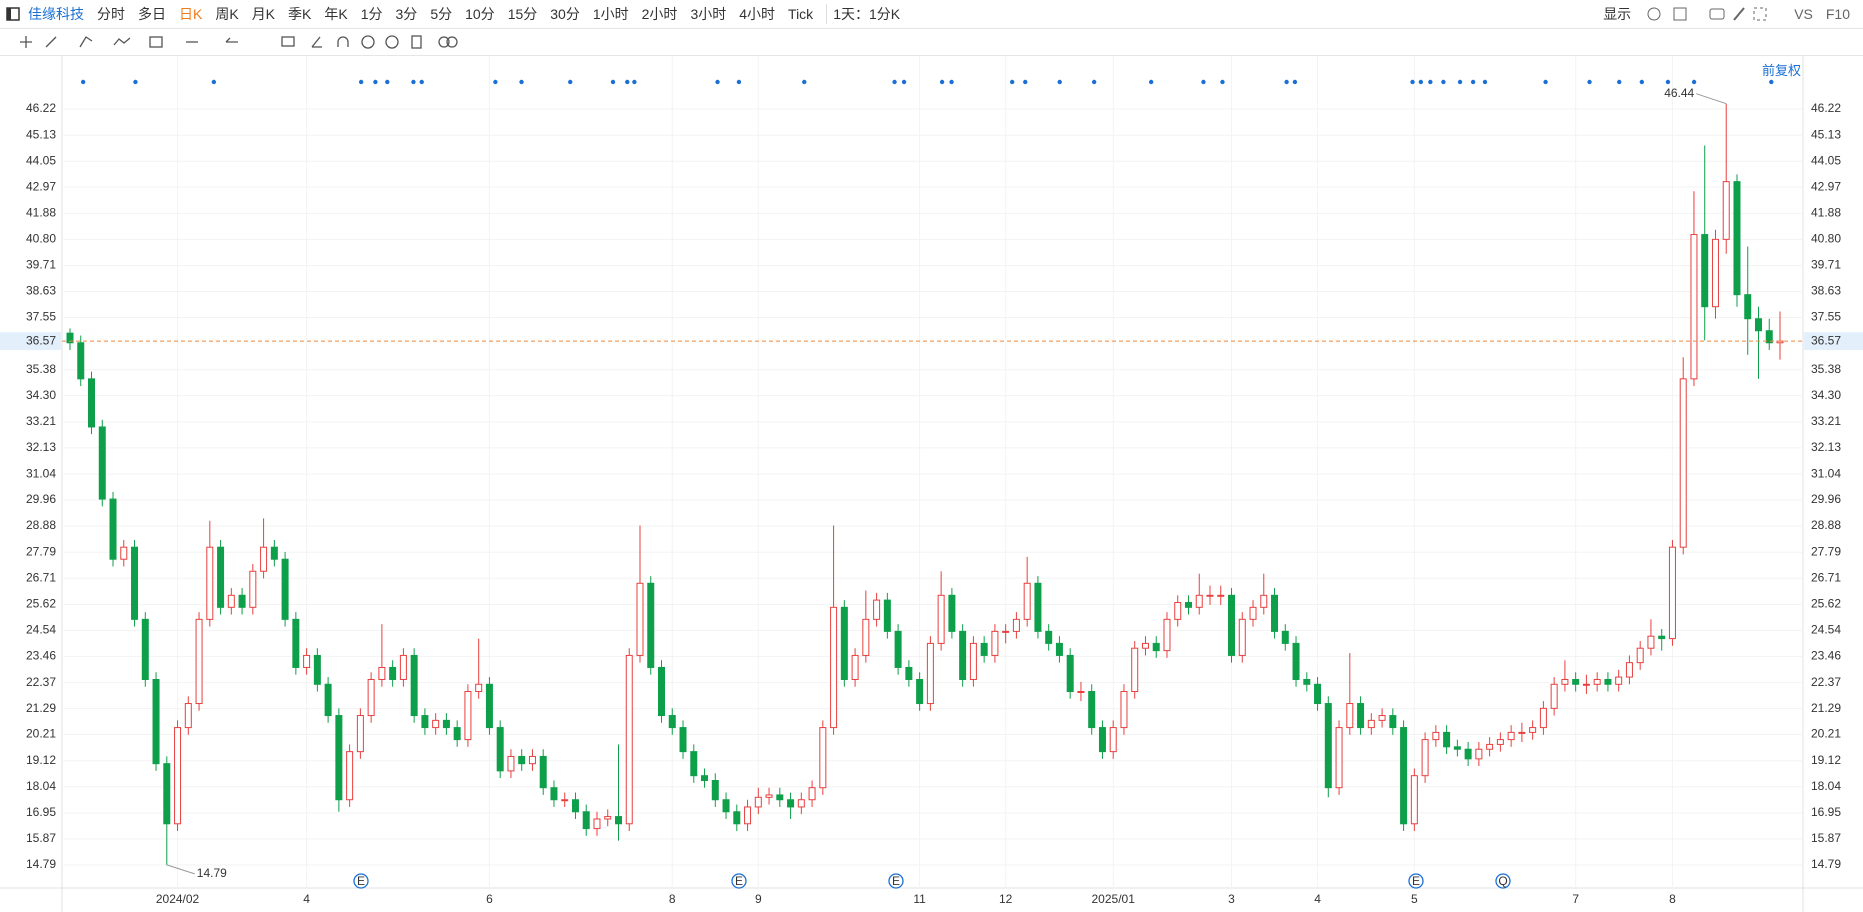 The width and height of the screenshot is (1863, 912). What do you see at coordinates (212, 873) in the screenshot?
I see `min-label: 14.79` at bounding box center [212, 873].